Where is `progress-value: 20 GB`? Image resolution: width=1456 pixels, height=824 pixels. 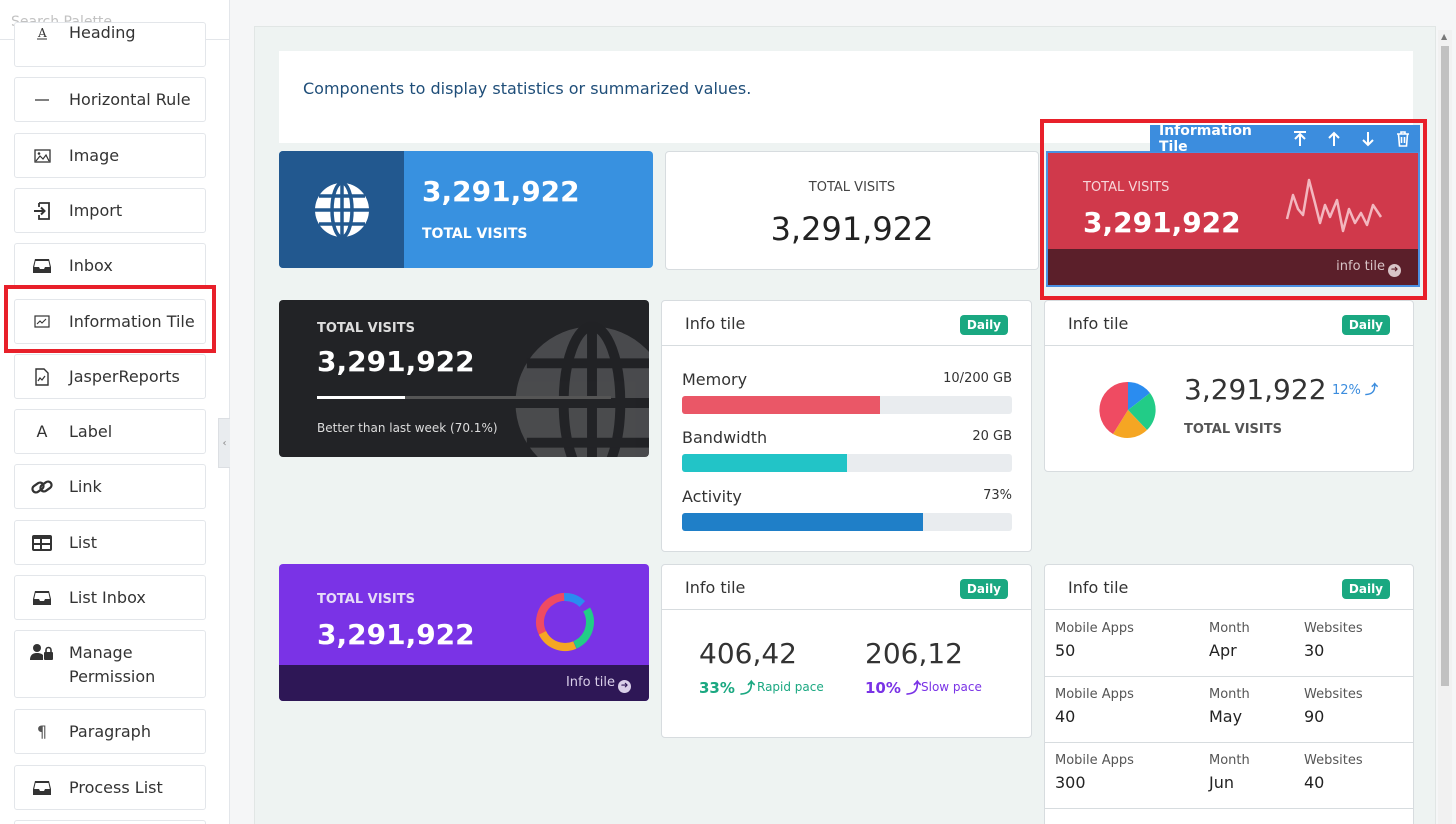
progress-value: 20 GB is located at coordinates (992, 436).